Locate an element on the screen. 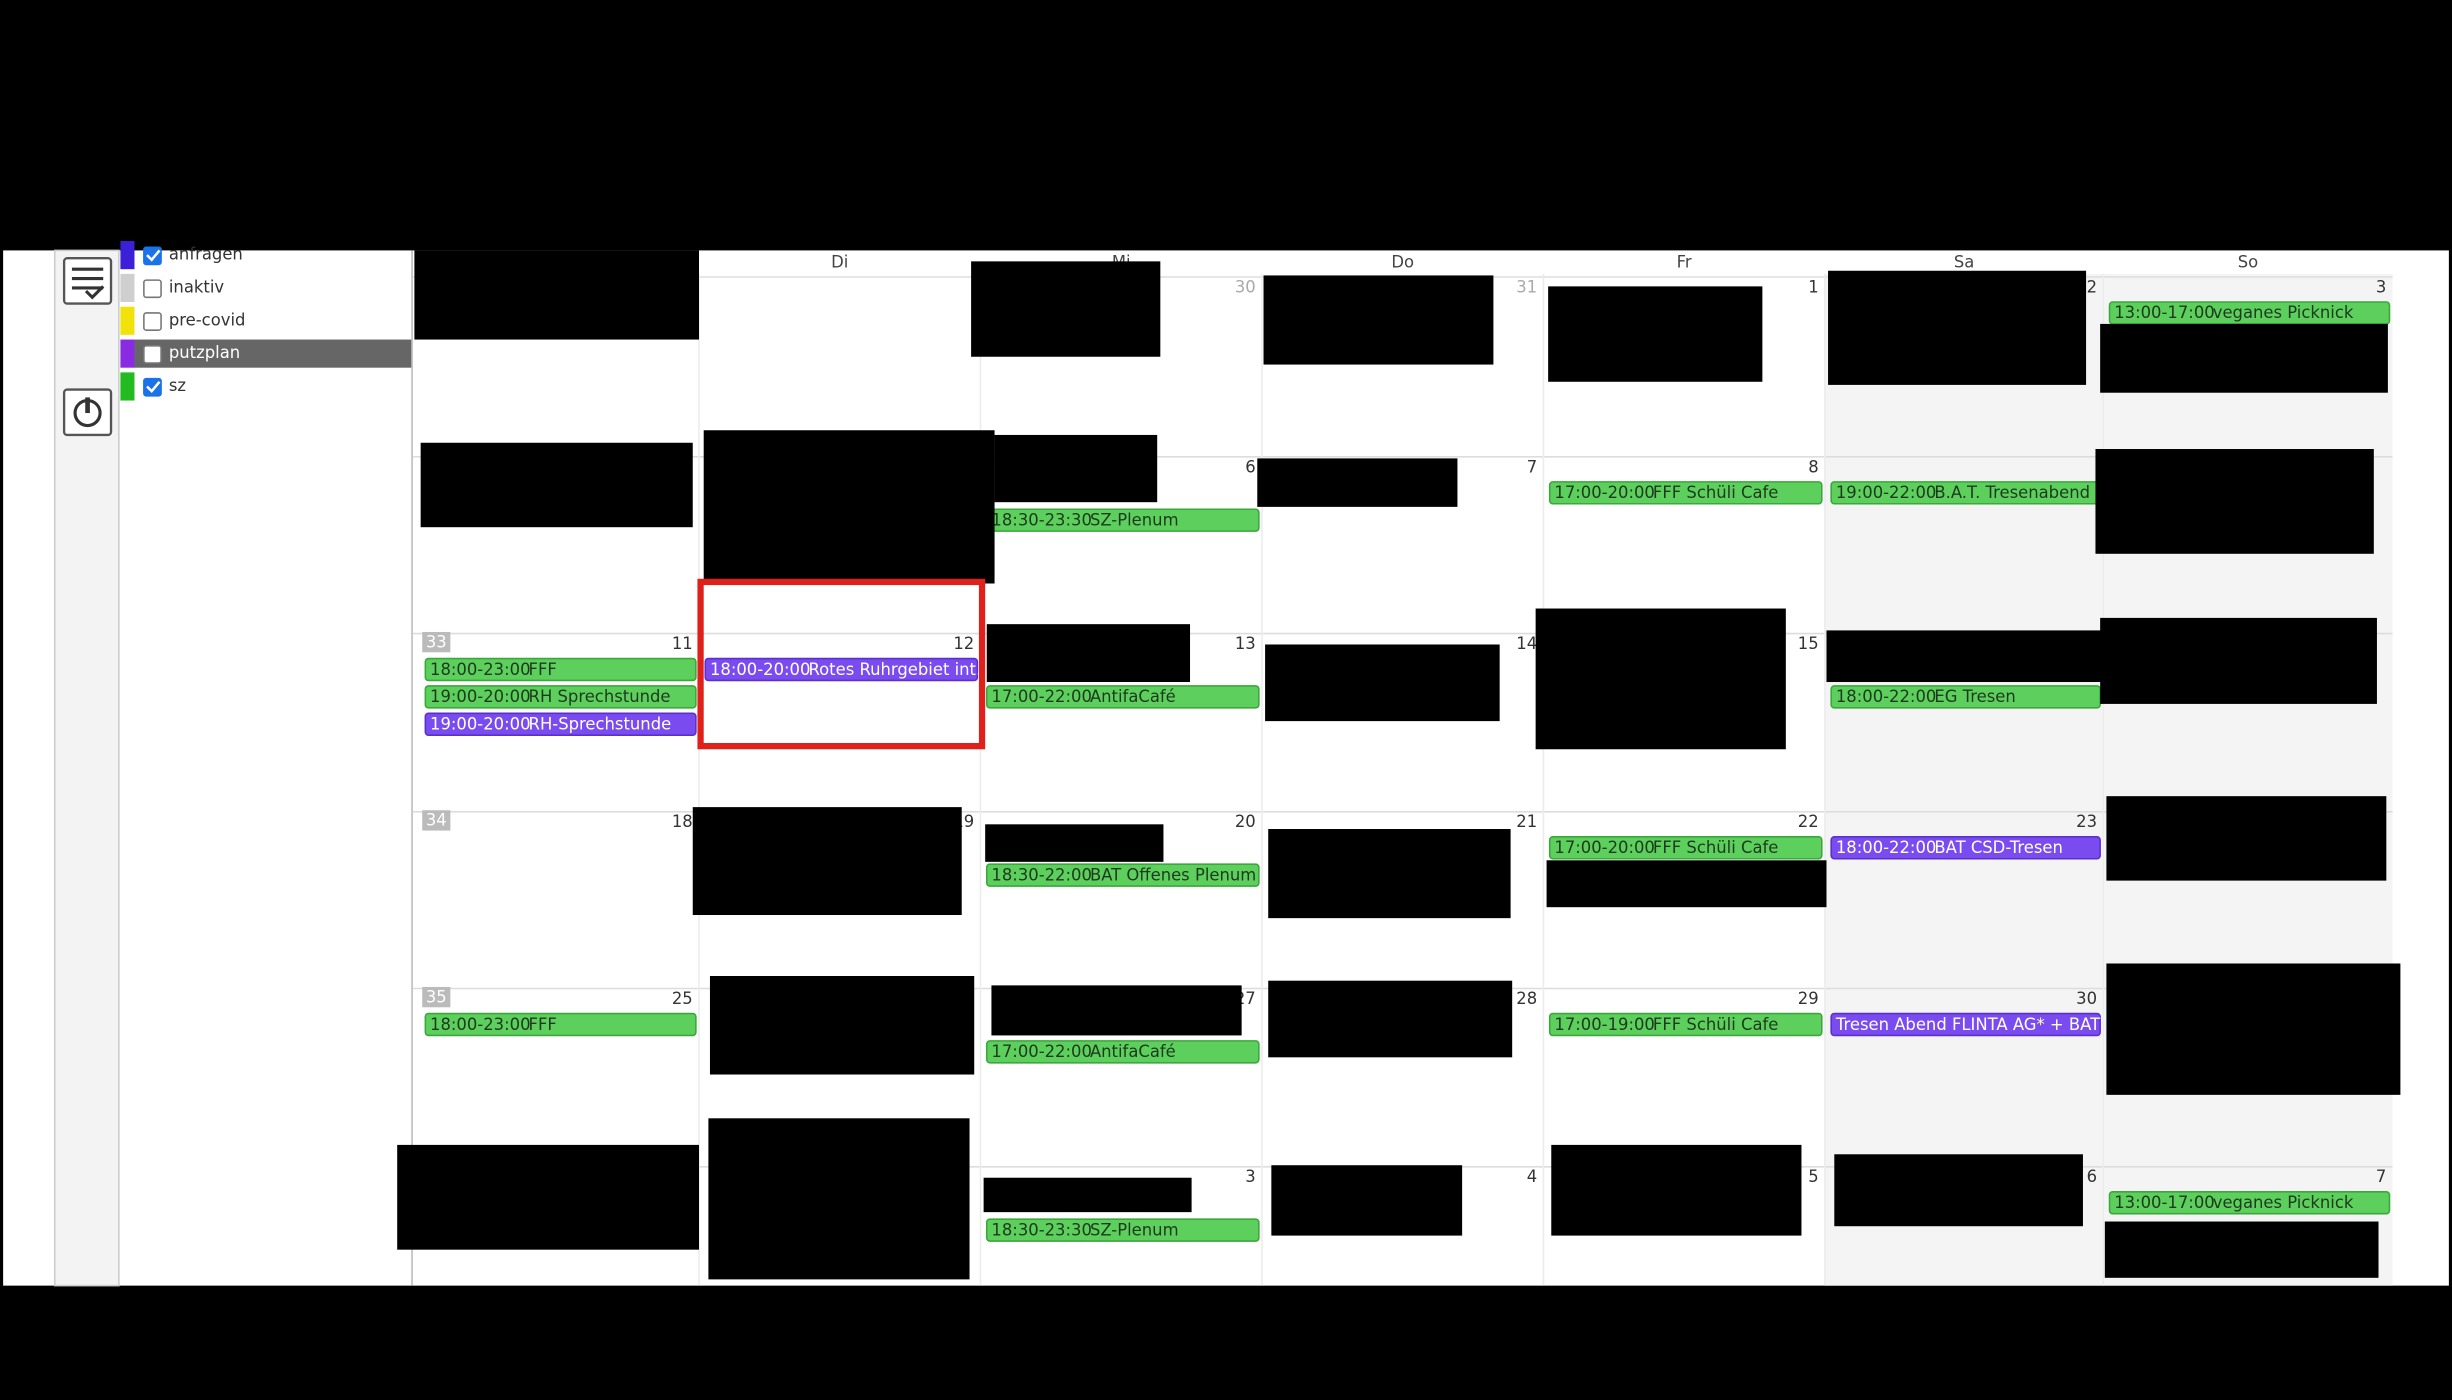 This screenshot has width=2452, height=1400. week-number-bg is located at coordinates (436, 997).